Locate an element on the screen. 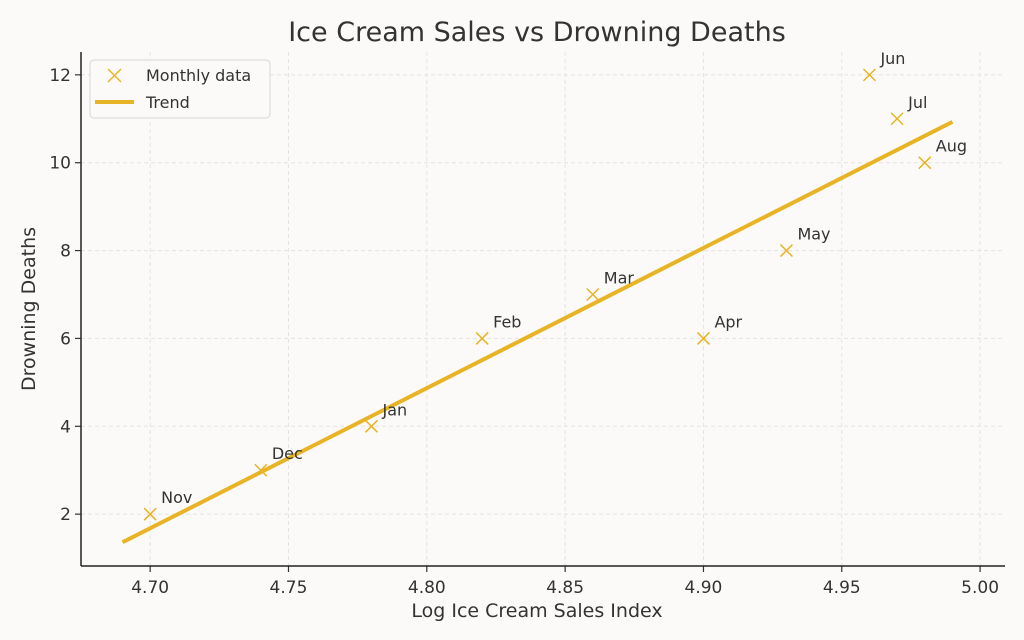 The width and height of the screenshot is (1024, 640). point-label: Nov is located at coordinates (176, 497).